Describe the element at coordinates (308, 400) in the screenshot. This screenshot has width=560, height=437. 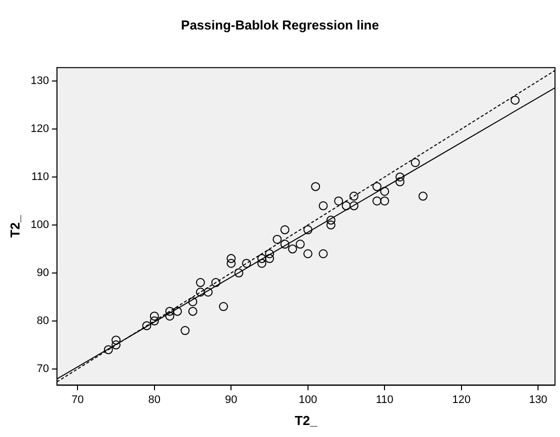
I see `x-tick-label: 100` at that location.